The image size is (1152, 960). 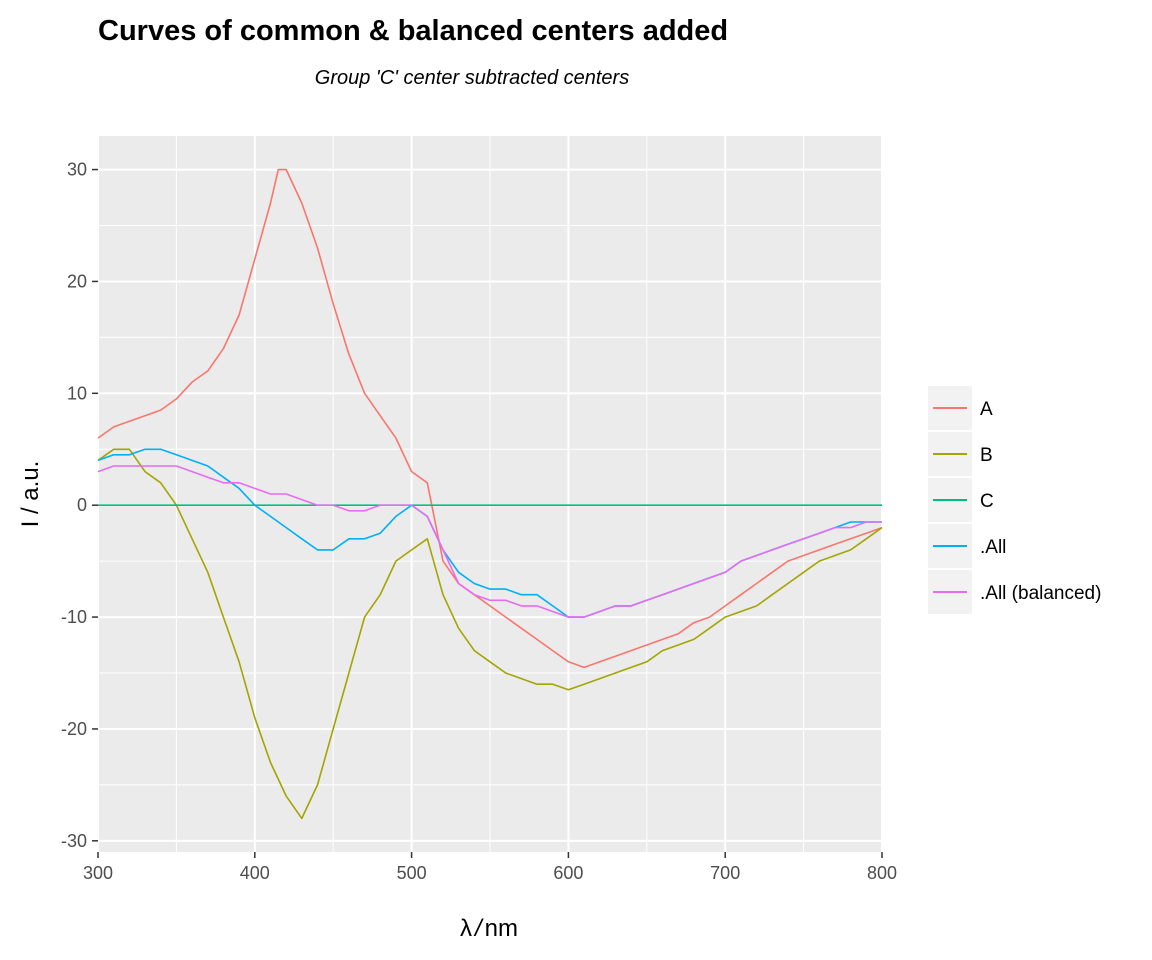 What do you see at coordinates (77, 281) in the screenshot?
I see `y-tick-label: 20` at bounding box center [77, 281].